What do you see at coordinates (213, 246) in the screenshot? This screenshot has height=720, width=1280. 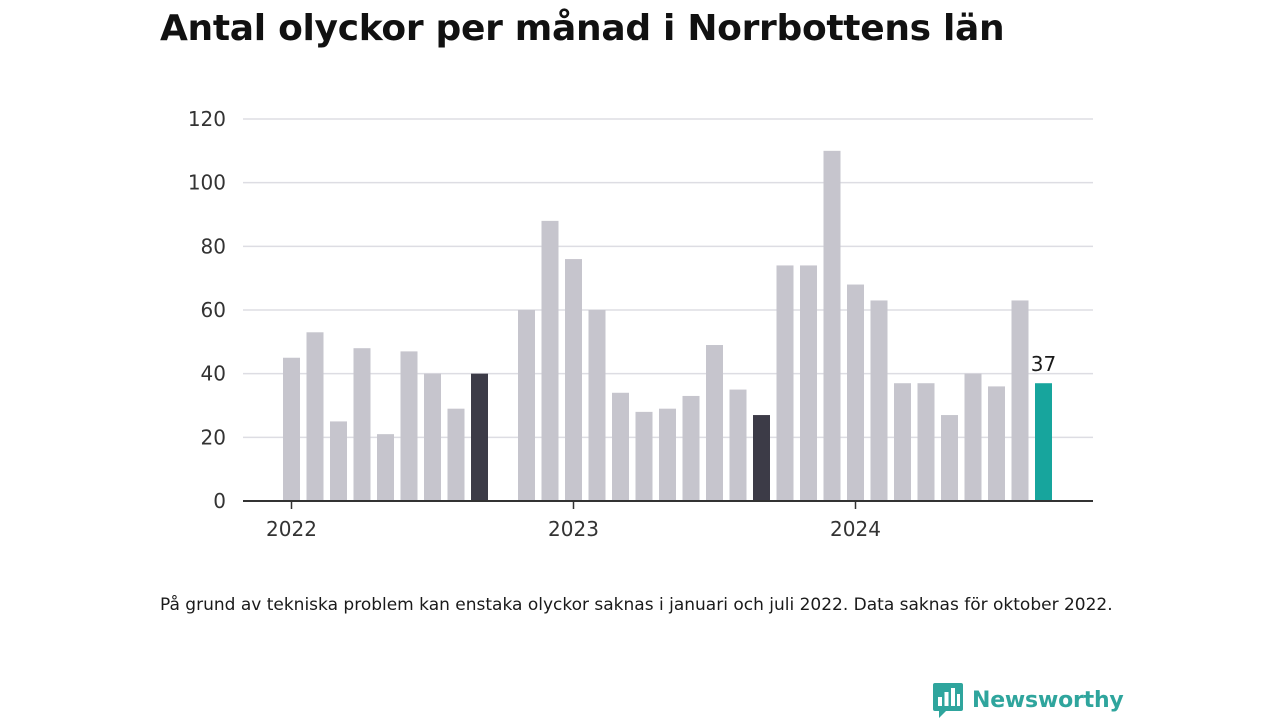 I see `y-tick-label: 80` at bounding box center [213, 246].